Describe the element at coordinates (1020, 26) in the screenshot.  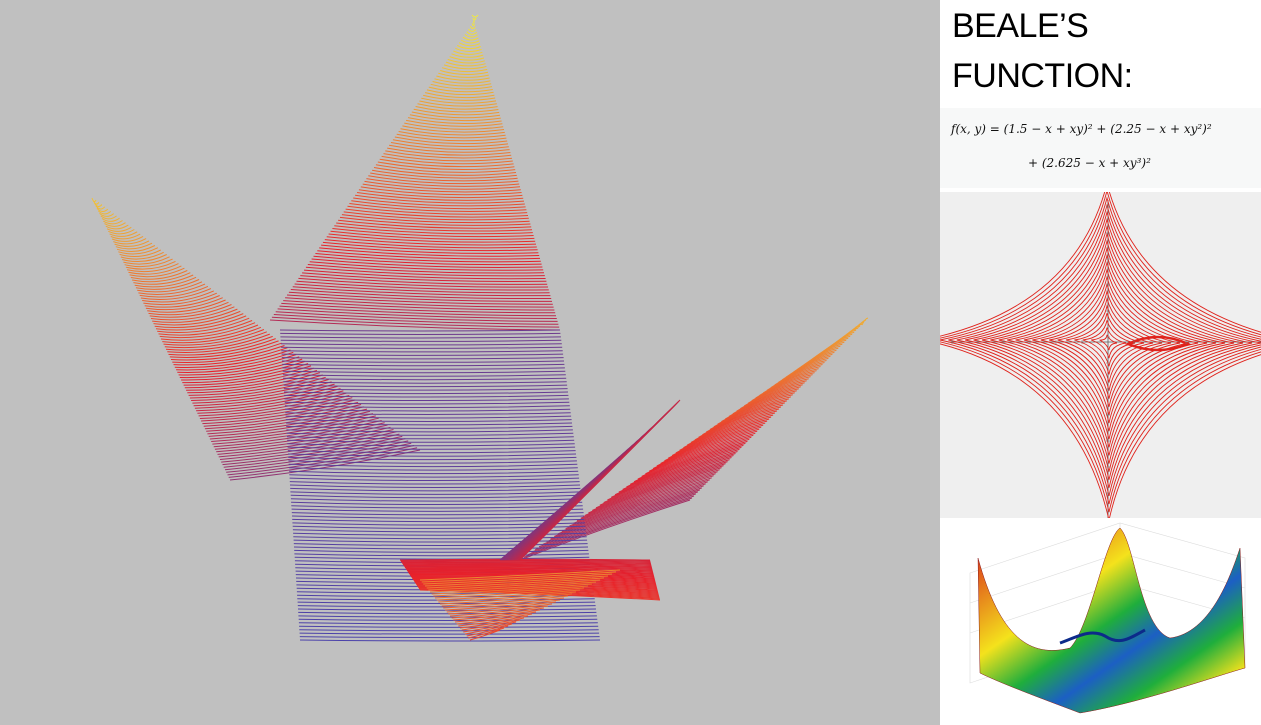
I see `function-title-line-1: BEALE’S` at that location.